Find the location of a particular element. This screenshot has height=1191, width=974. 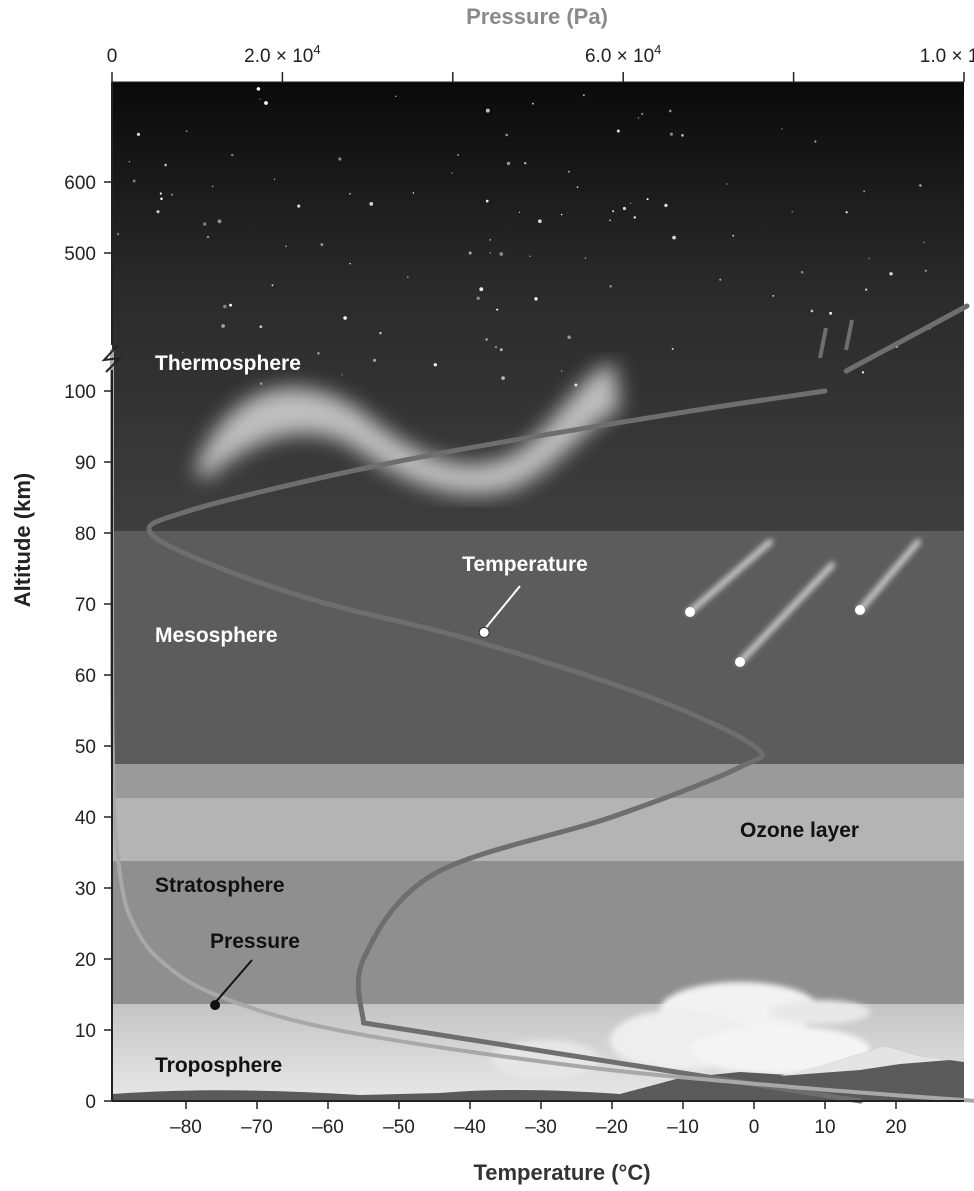

y-tick-label: 90 is located at coordinates (85, 463).